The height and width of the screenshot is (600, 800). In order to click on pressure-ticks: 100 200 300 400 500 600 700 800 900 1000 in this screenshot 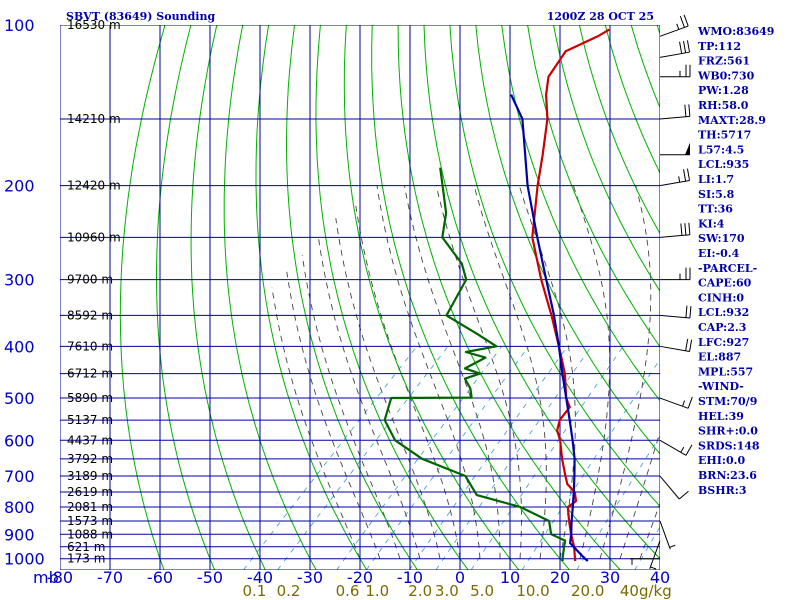, I will do `click(24, 292)`.